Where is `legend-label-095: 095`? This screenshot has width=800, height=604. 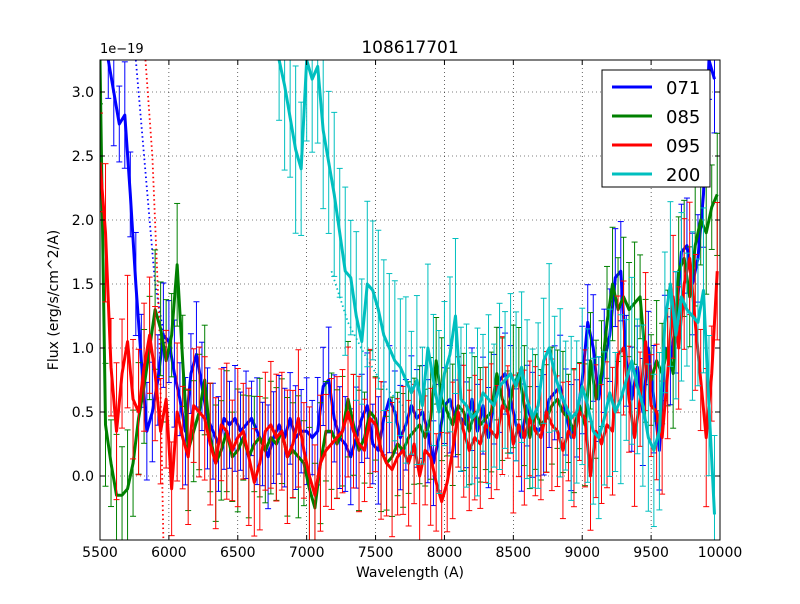 legend-label-095: 095 is located at coordinates (683, 146).